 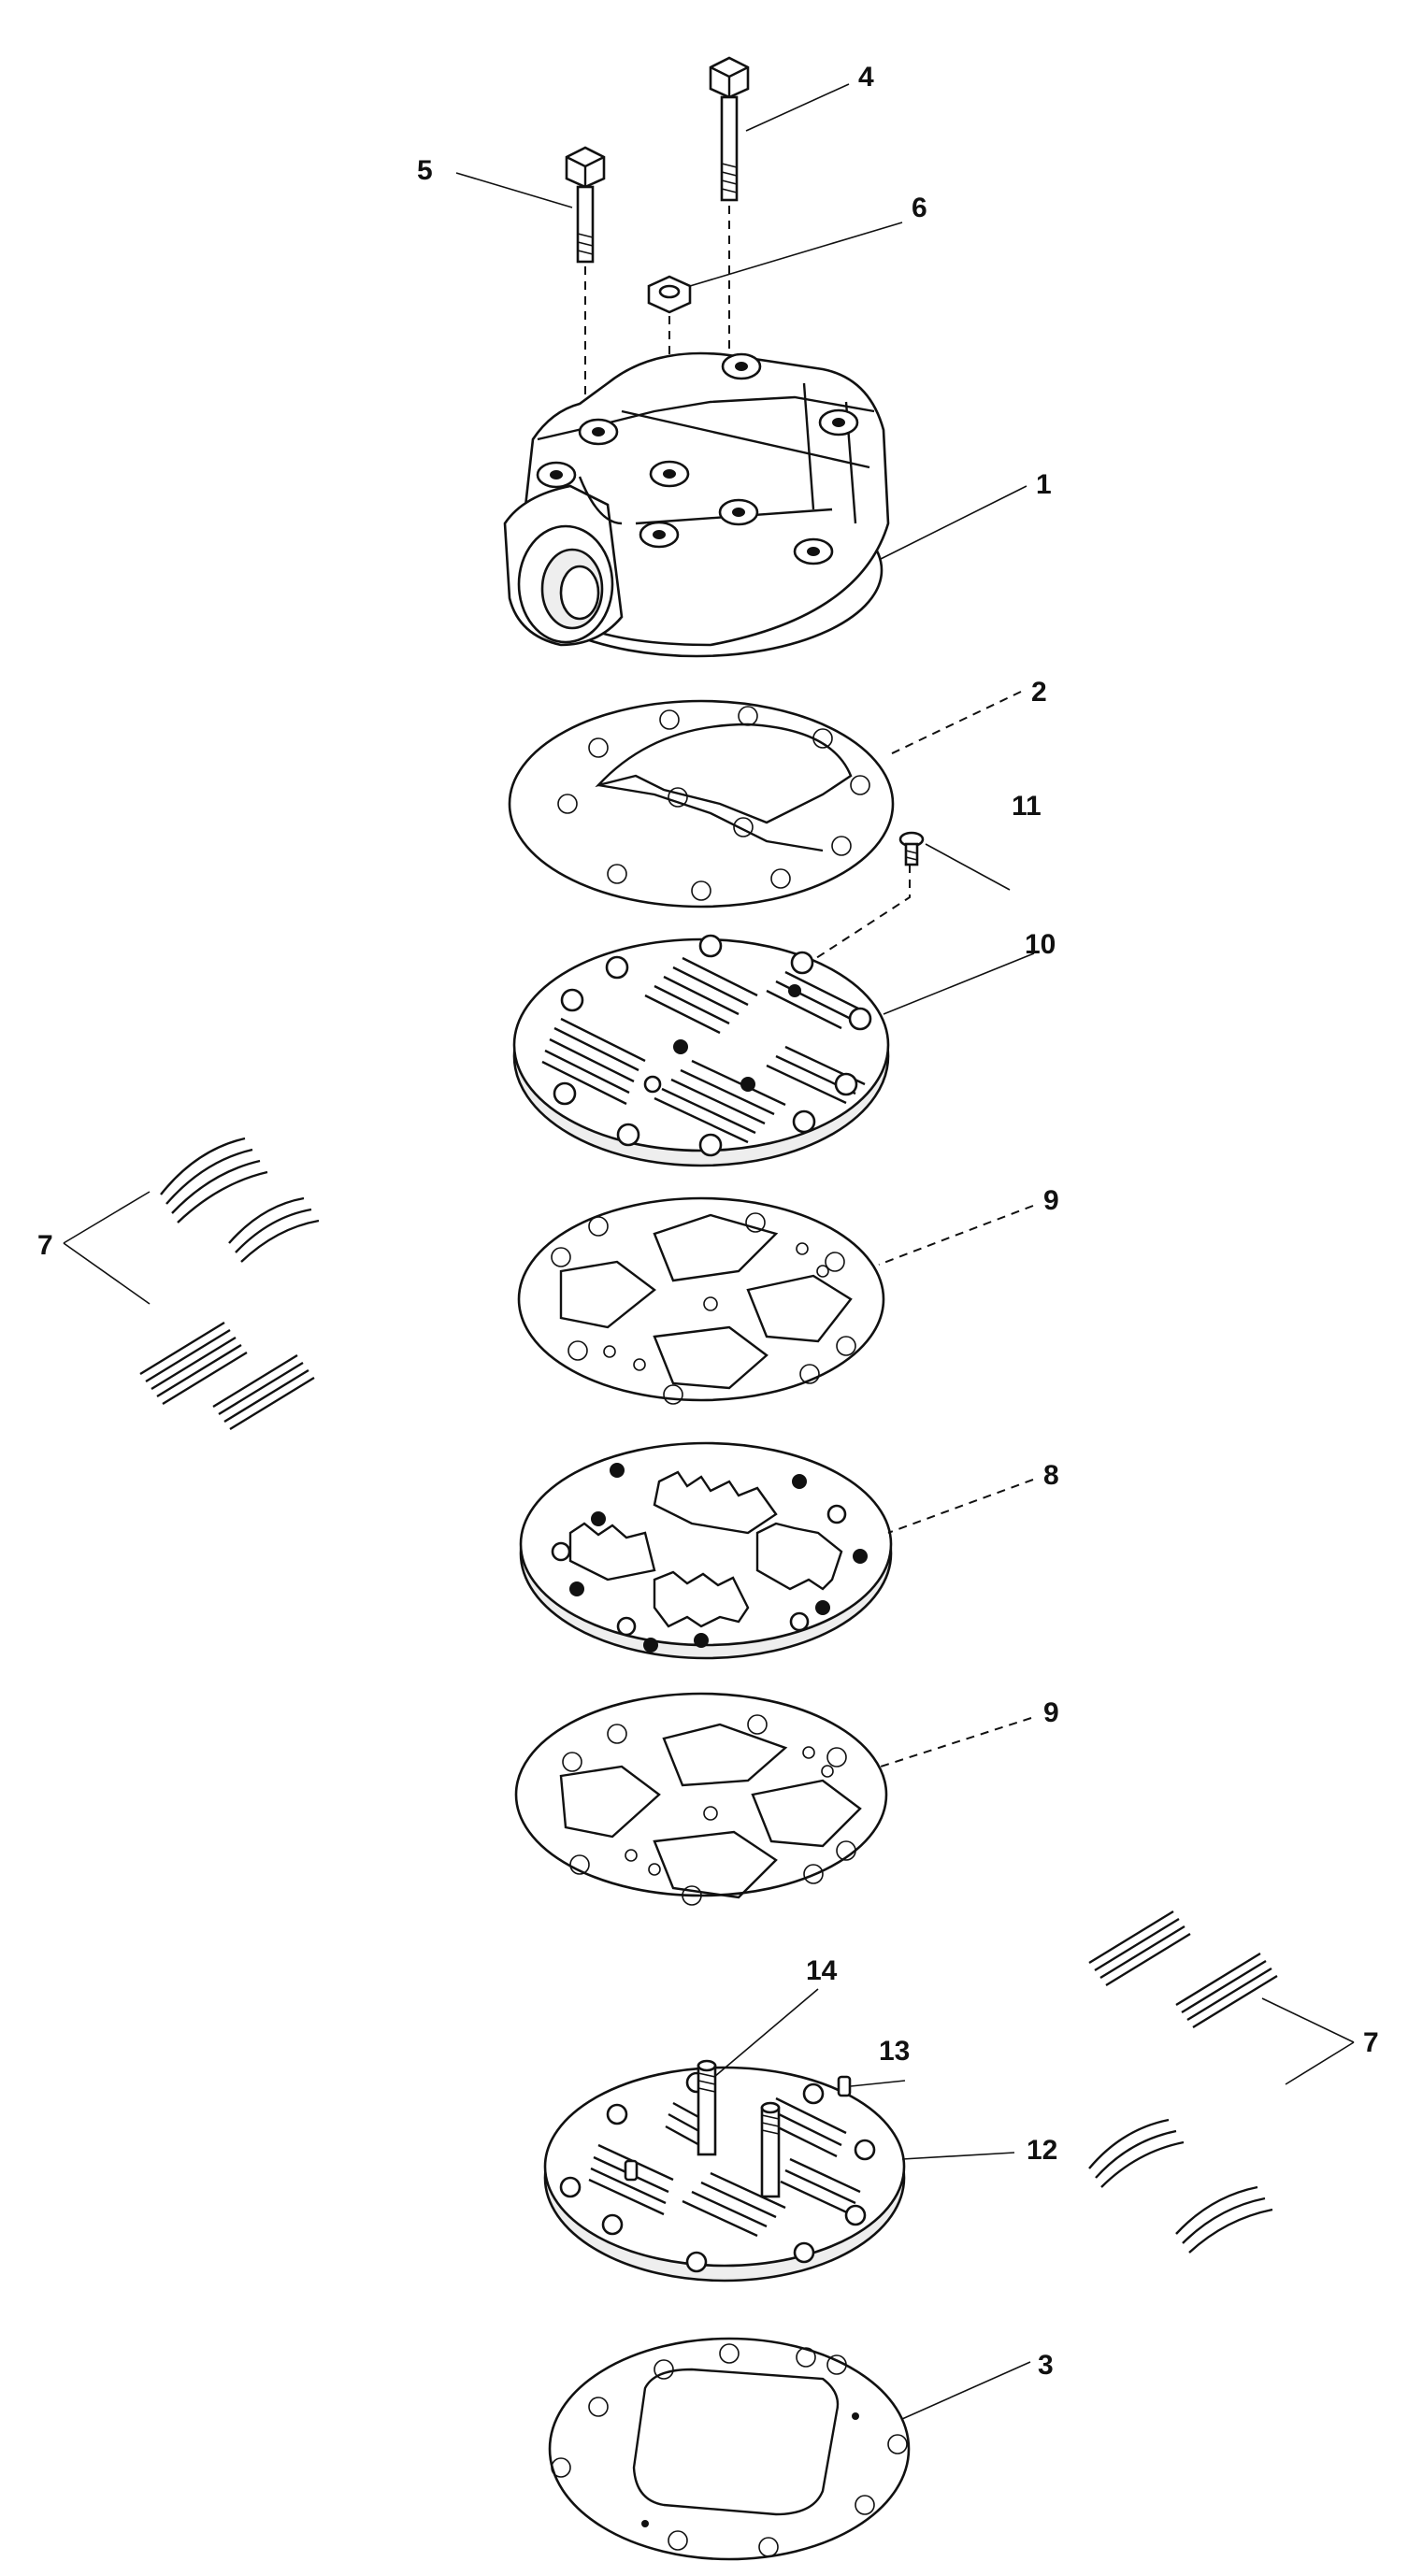 What do you see at coordinates (724, 2171) in the screenshot?
I see `valve-plate-bottom` at bounding box center [724, 2171].